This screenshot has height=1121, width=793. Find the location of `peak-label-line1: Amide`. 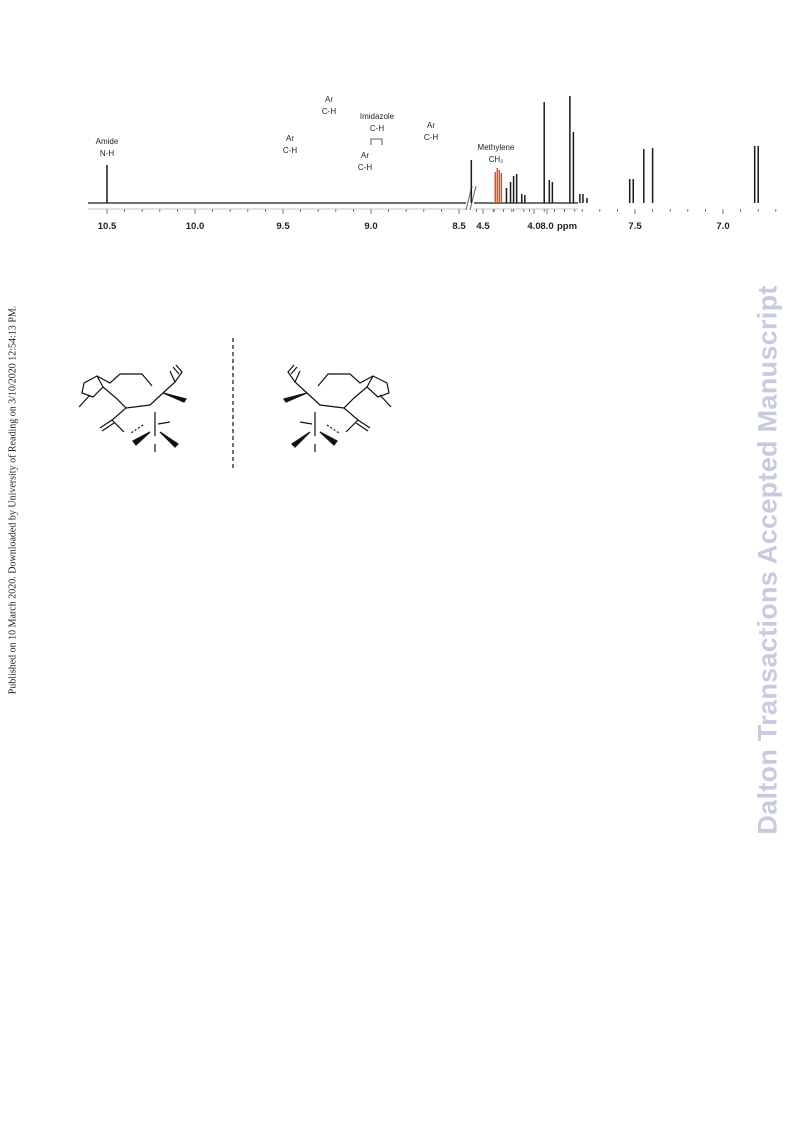

peak-label-line1: Amide is located at coordinates (107, 141).